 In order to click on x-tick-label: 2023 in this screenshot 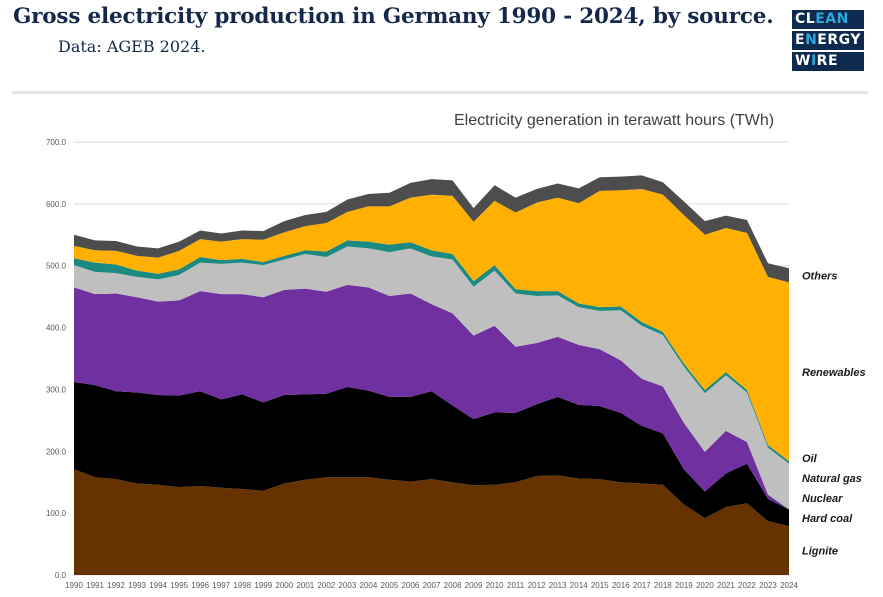, I will do `click(768, 585)`.